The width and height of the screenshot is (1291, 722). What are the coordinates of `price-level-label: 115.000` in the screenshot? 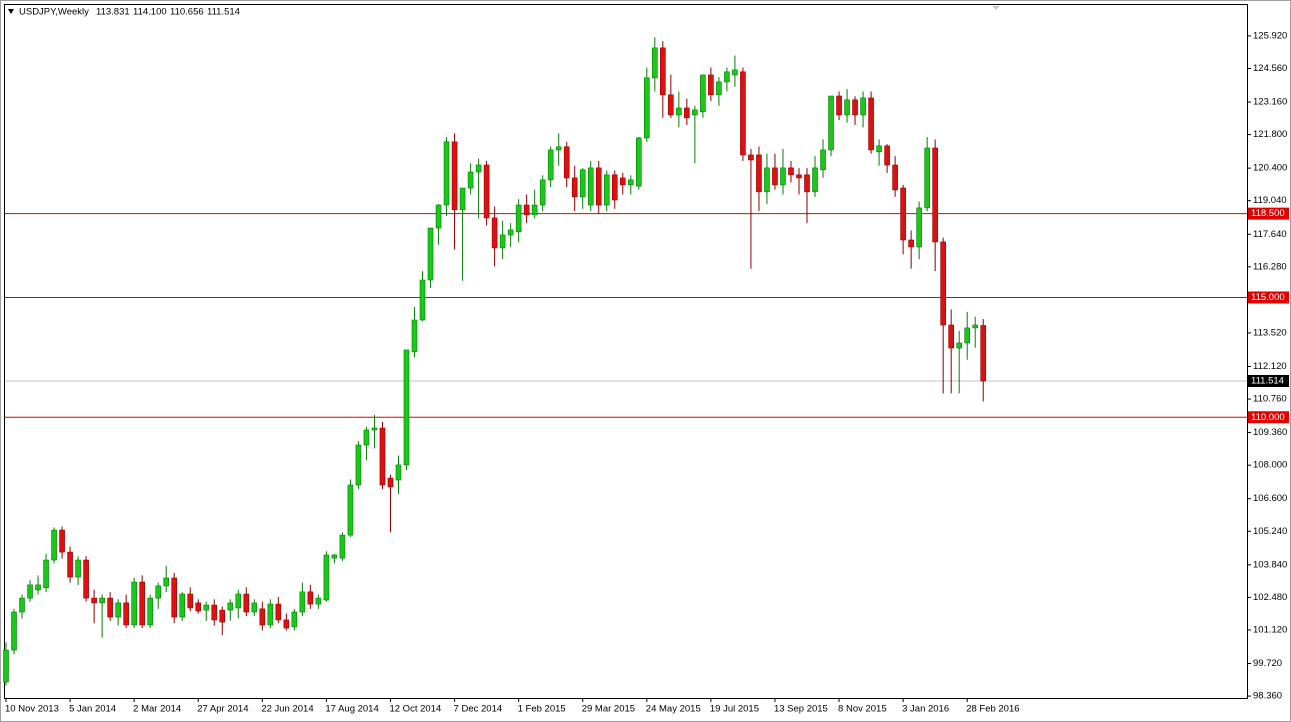 It's located at (1268, 297).